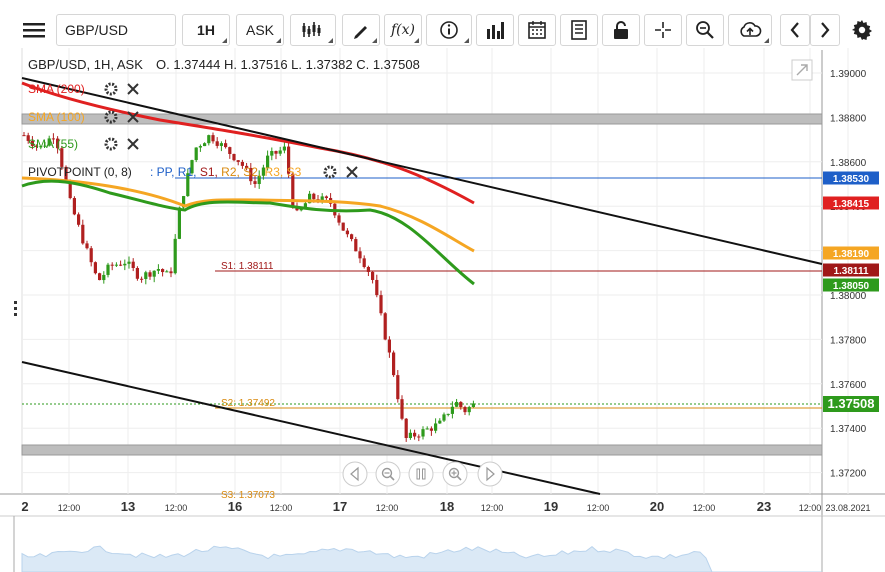 Image resolution: width=885 pixels, height=572 pixels. Describe the element at coordinates (361, 30) in the screenshot. I see `draw-tool-button` at that location.